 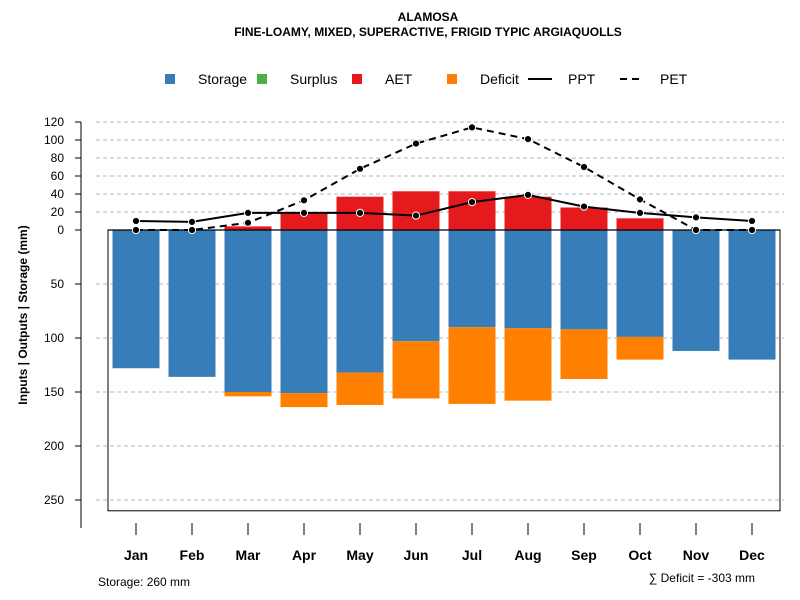 What do you see at coordinates (58, 212) in the screenshot?
I see `y-tick-label: 20` at bounding box center [58, 212].